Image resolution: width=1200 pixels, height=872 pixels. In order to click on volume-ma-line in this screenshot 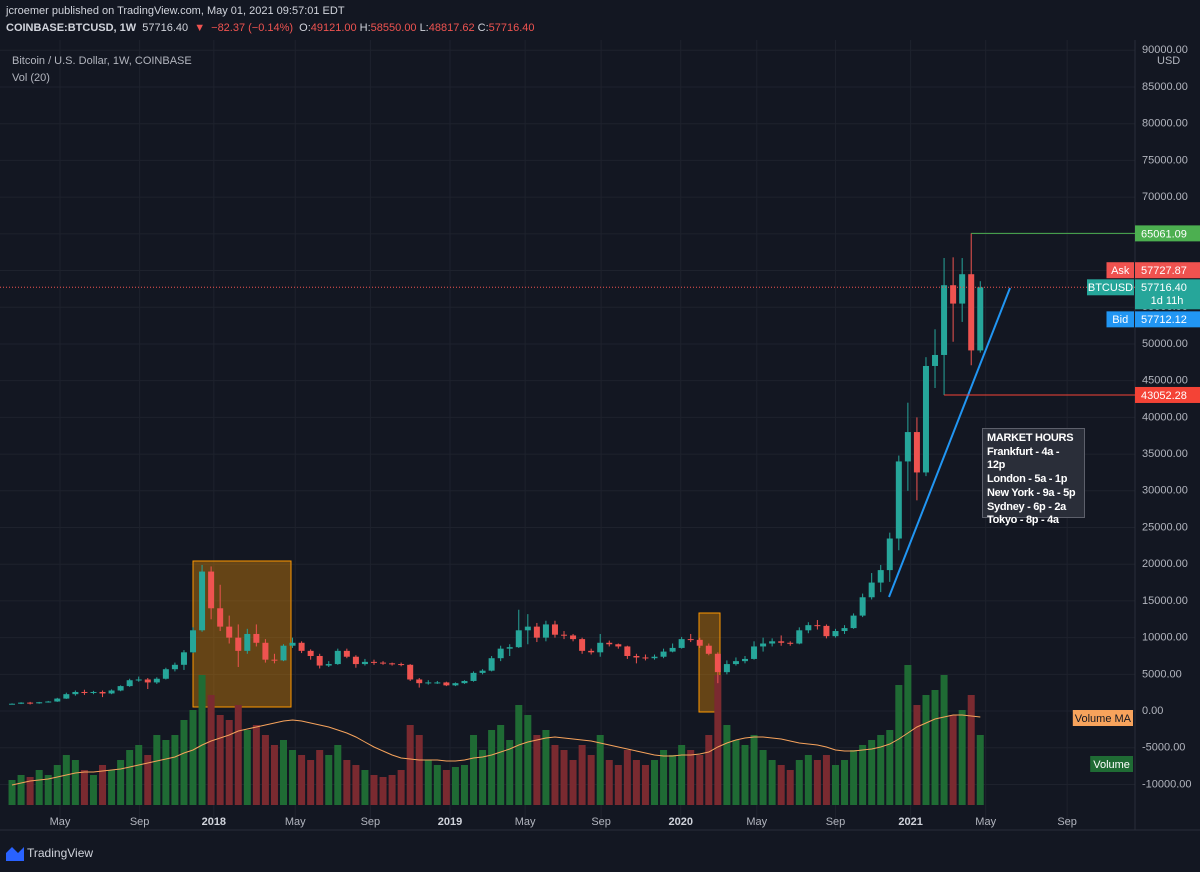, I will do `click(496, 750)`.